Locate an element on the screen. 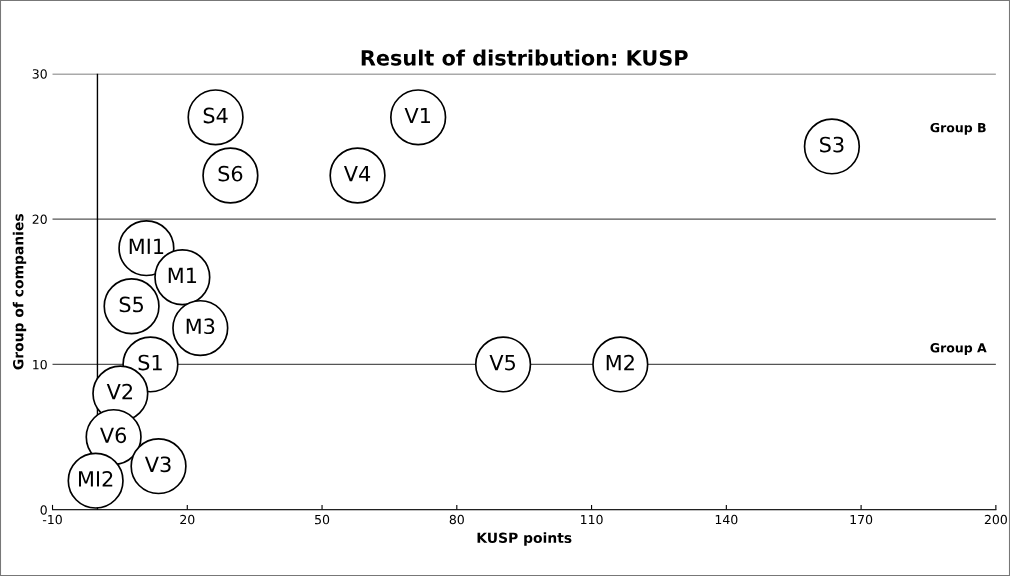 The height and width of the screenshot is (576, 1010). annotation: Group B is located at coordinates (958, 128).